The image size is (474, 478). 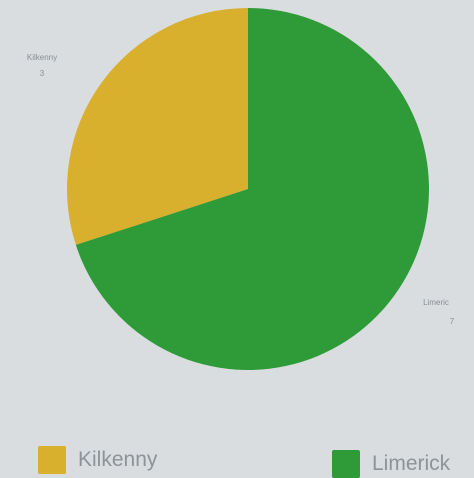 I want to click on legend-item-limerick: Limerick, so click(x=391, y=464).